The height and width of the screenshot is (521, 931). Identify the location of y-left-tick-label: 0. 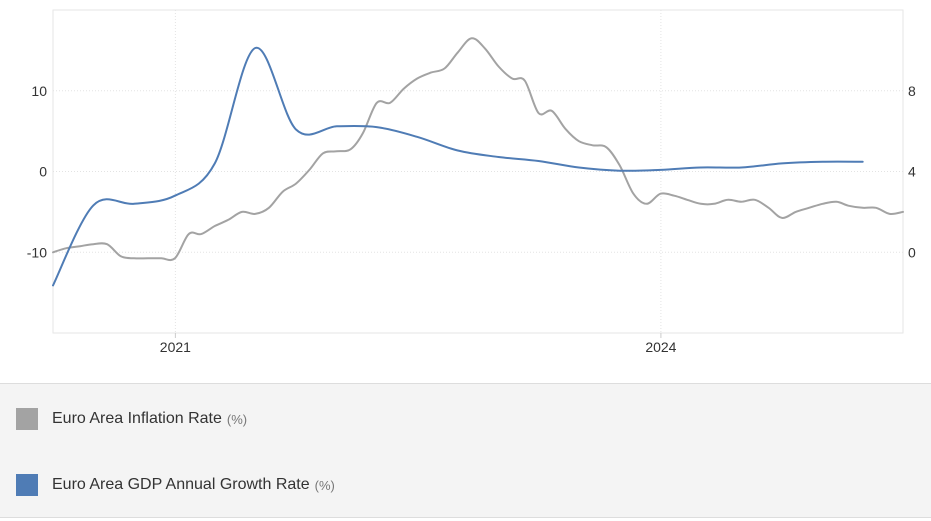
(43, 172).